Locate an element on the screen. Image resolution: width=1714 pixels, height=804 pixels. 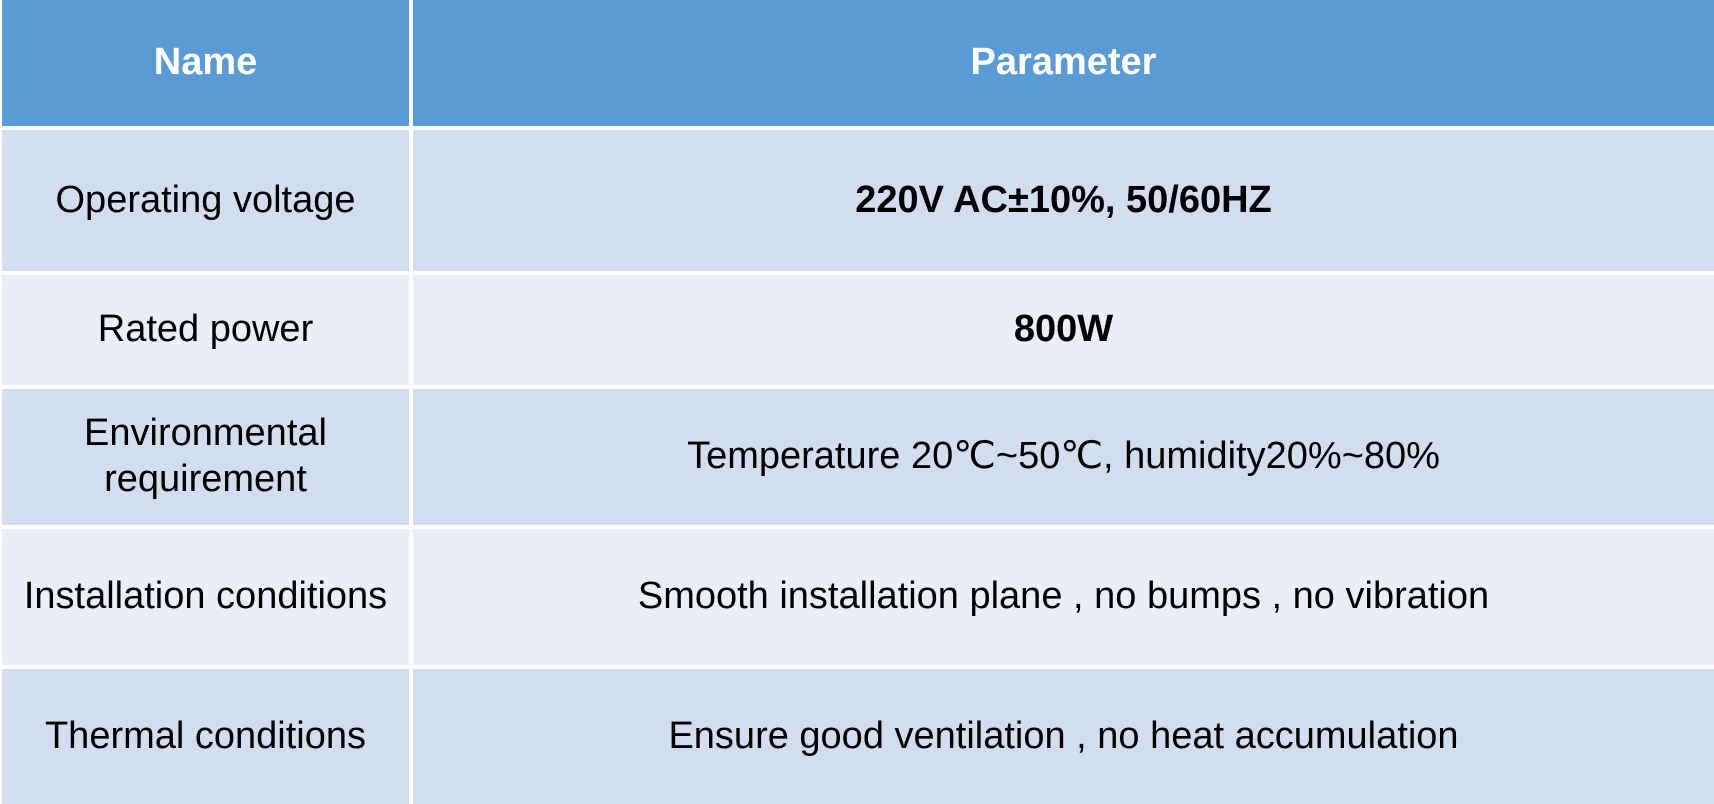
row-name-environmental-requirement: Environmental requirement is located at coordinates (205, 457).